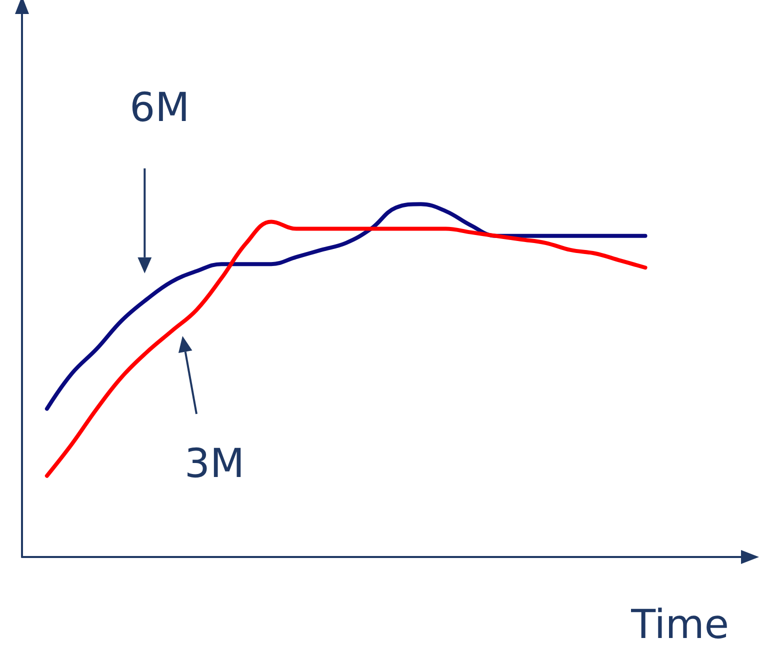 This screenshot has height=647, width=775. I want to click on text: 6M, so click(160, 108).